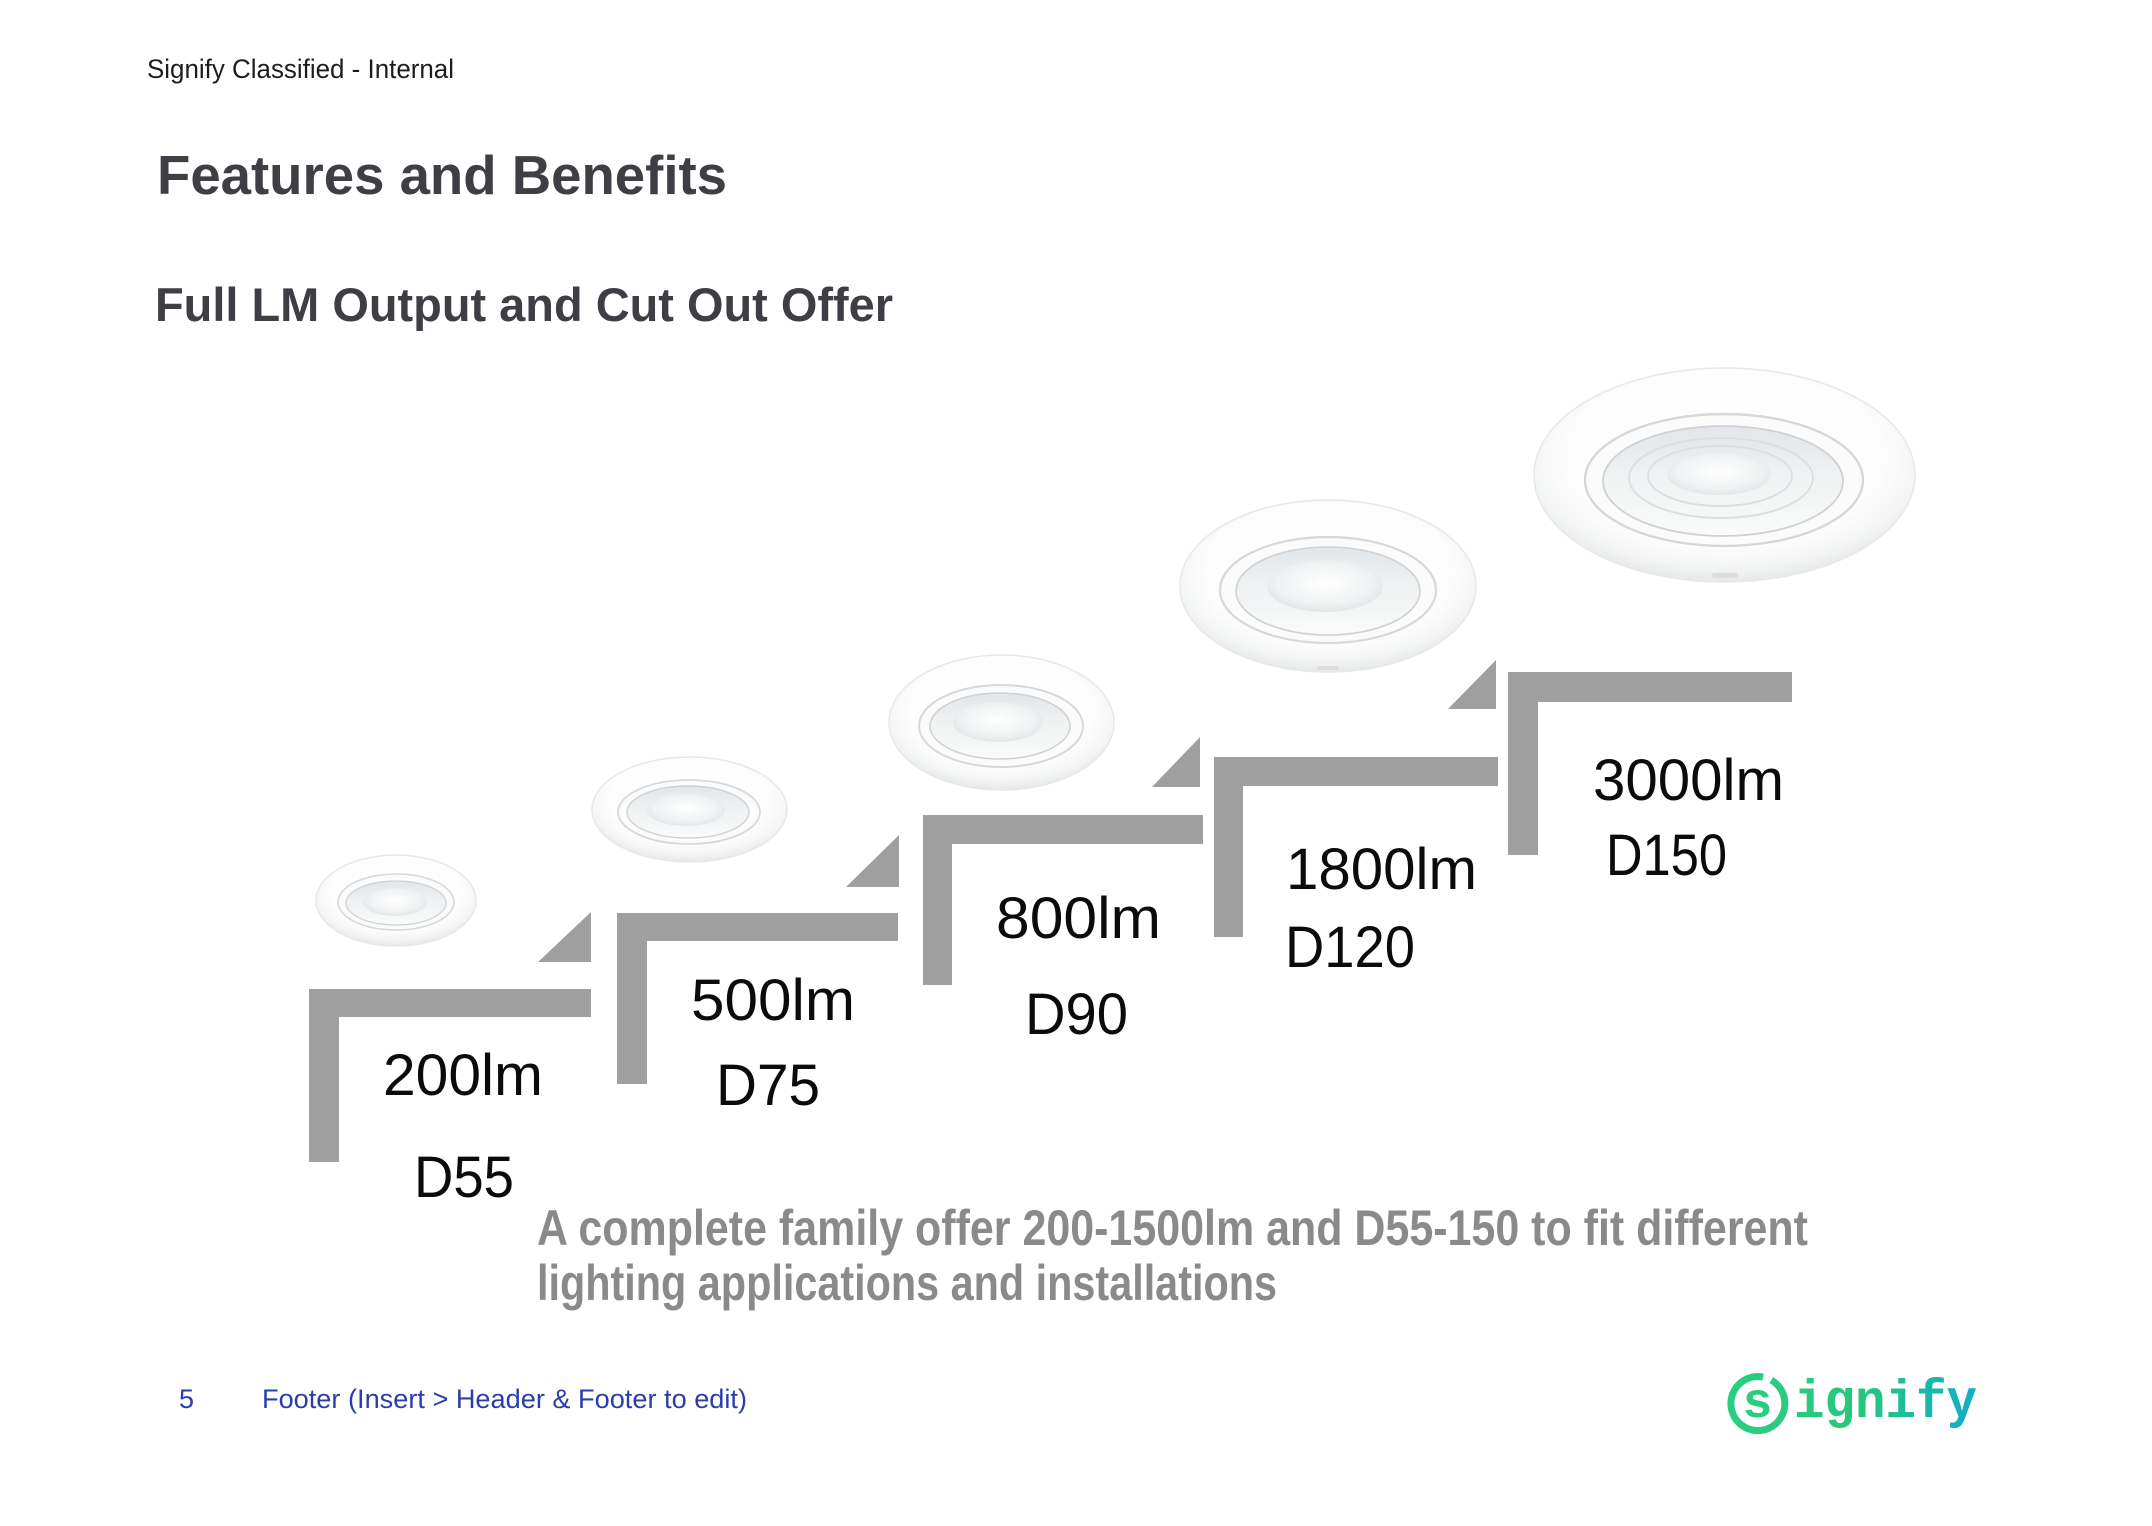 This screenshot has height=1526, width=2152. What do you see at coordinates (1885, 1403) in the screenshot?
I see `svg-text: ignify` at bounding box center [1885, 1403].